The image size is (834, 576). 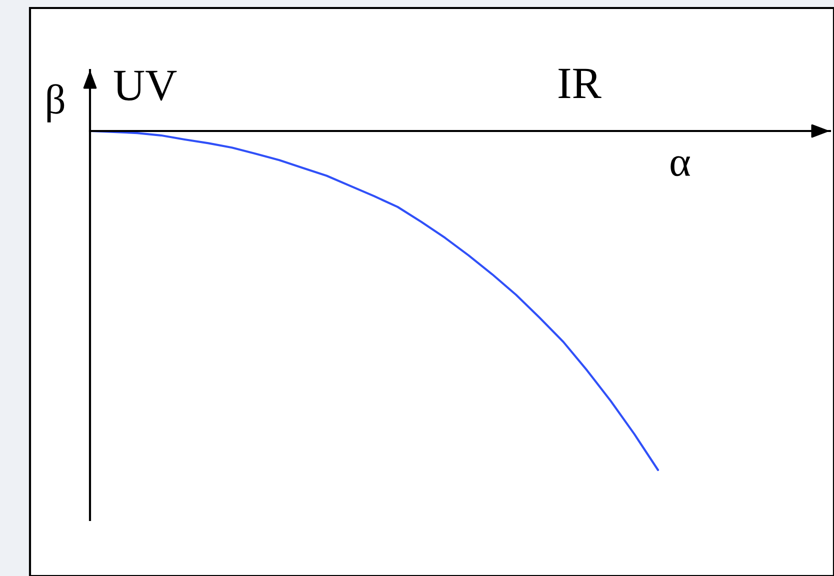 What do you see at coordinates (580, 83) in the screenshot?
I see `text: IR` at bounding box center [580, 83].